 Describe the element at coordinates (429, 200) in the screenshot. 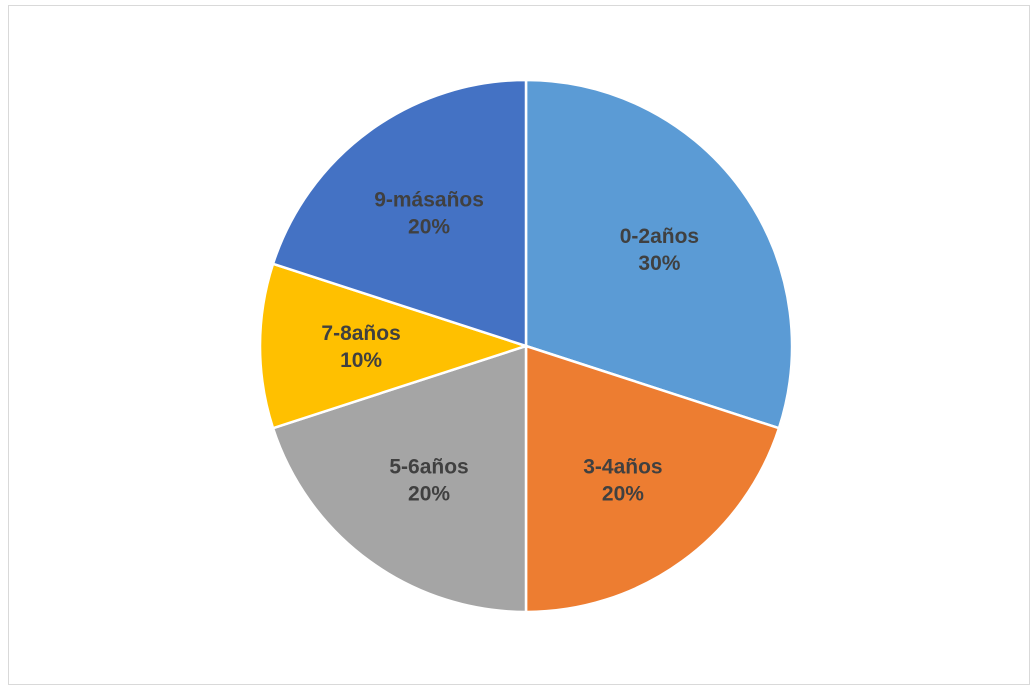

I see `slice-category-label-4: 9-másaños` at that location.